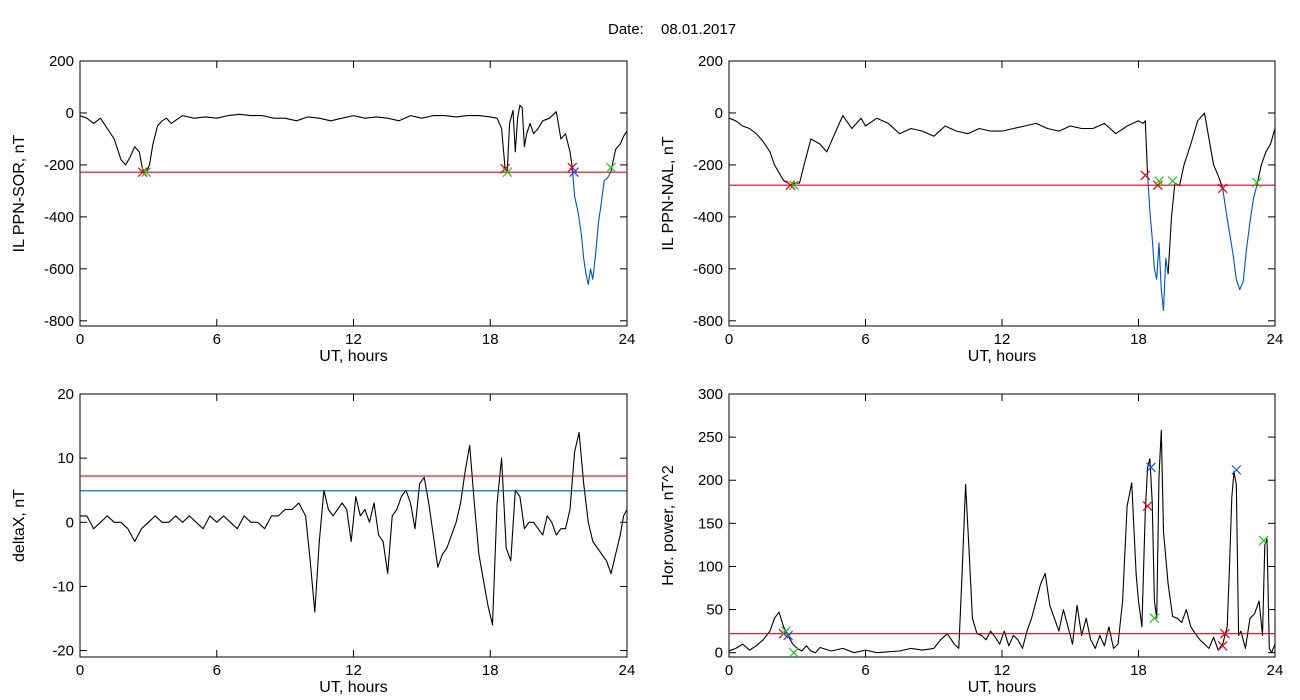 This screenshot has width=1300, height=700. Describe the element at coordinates (63, 586) in the screenshot. I see `y-tick-label: -10` at that location.